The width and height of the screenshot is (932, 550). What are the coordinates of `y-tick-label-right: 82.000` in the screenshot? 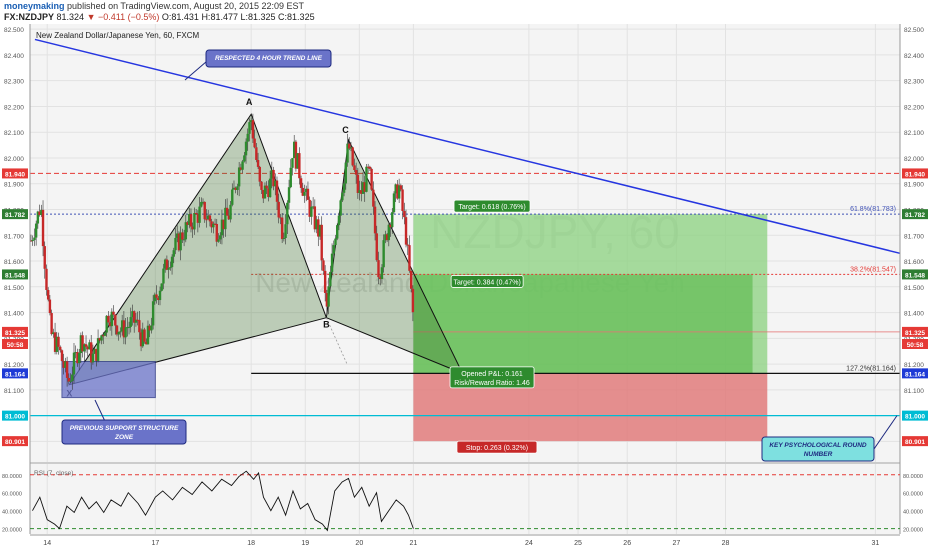 It's located at (914, 159).